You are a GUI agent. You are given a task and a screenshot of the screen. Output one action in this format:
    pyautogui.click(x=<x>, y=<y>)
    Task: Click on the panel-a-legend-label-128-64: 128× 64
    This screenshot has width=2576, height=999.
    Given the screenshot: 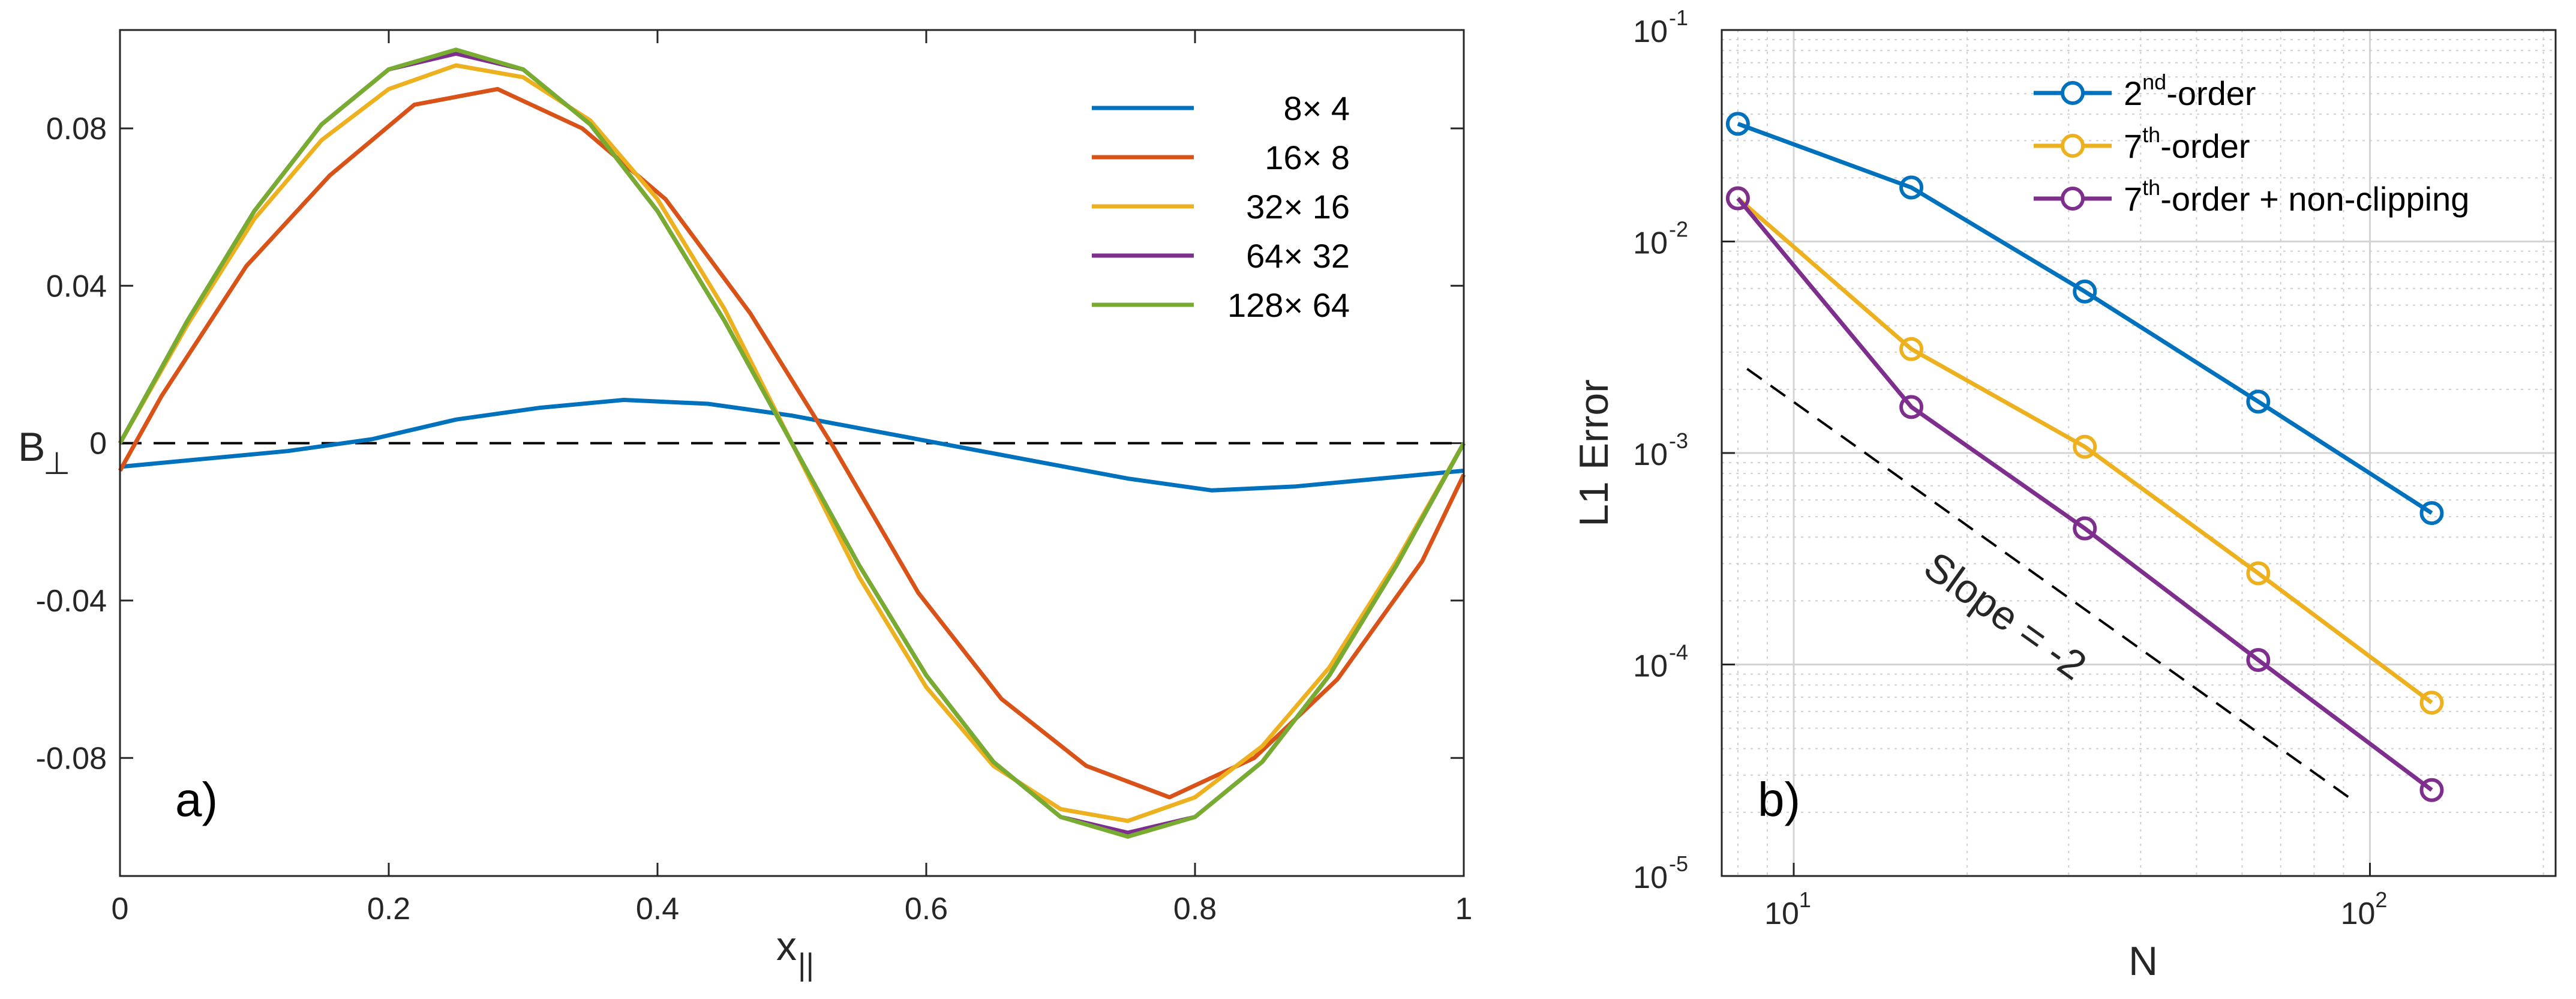 What is the action you would take?
    pyautogui.click(x=1288, y=305)
    